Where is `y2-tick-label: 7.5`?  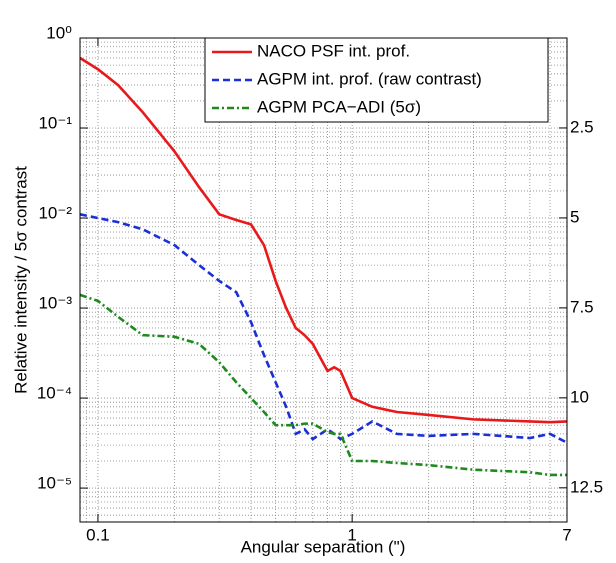
y2-tick-label: 7.5 is located at coordinates (582, 306).